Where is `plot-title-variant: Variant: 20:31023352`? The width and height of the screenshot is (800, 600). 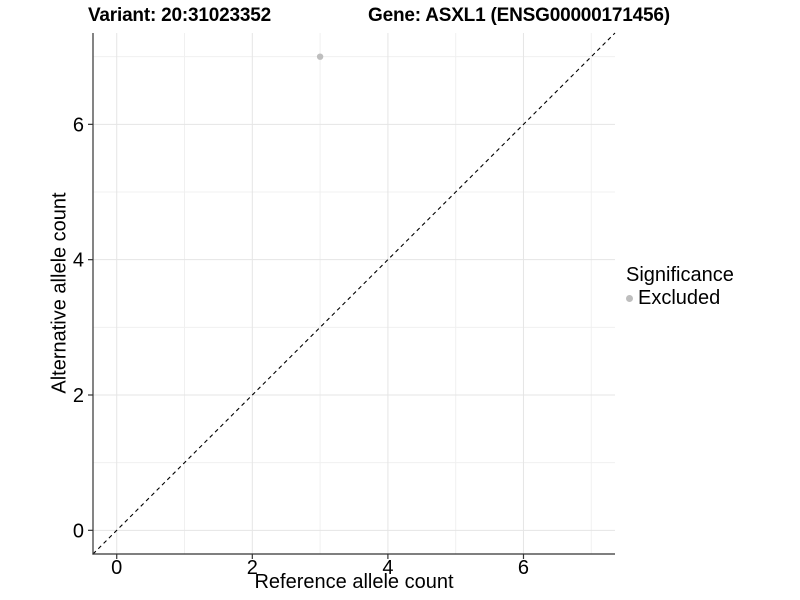 plot-title-variant: Variant: 20:31023352 is located at coordinates (179, 15).